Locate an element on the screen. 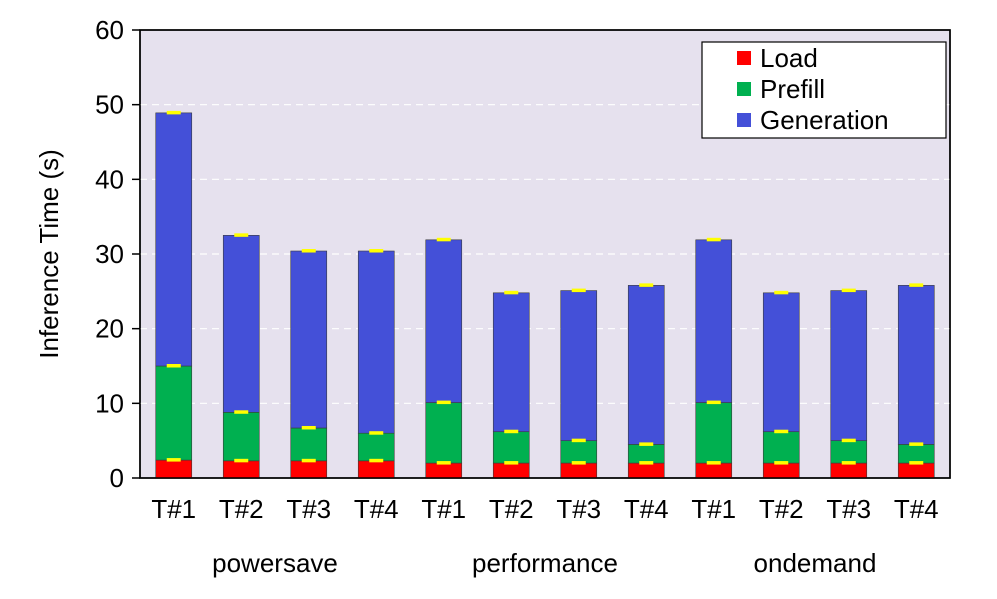 Image resolution: width=997 pixels, height=599 pixels. y-tick-label: 50 is located at coordinates (109, 105).